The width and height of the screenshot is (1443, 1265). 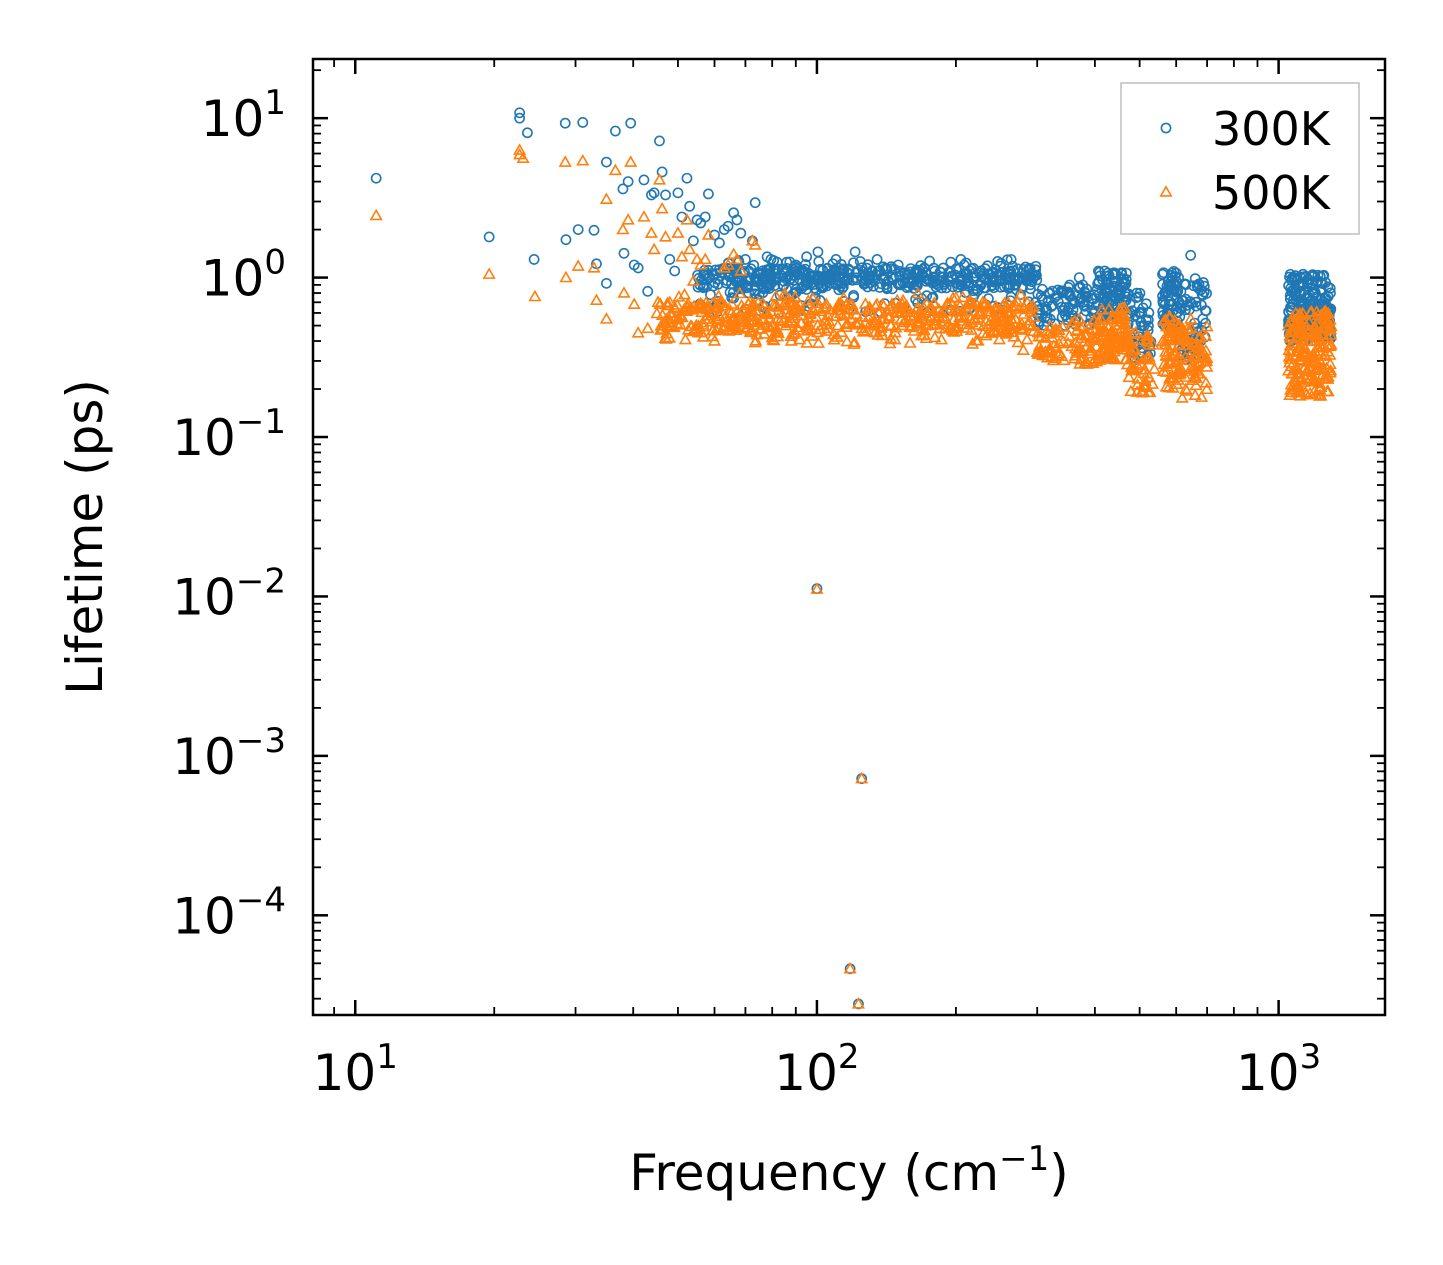 What do you see at coordinates (275, 103) in the screenshot?
I see `y-tick-label-exp: 1` at bounding box center [275, 103].